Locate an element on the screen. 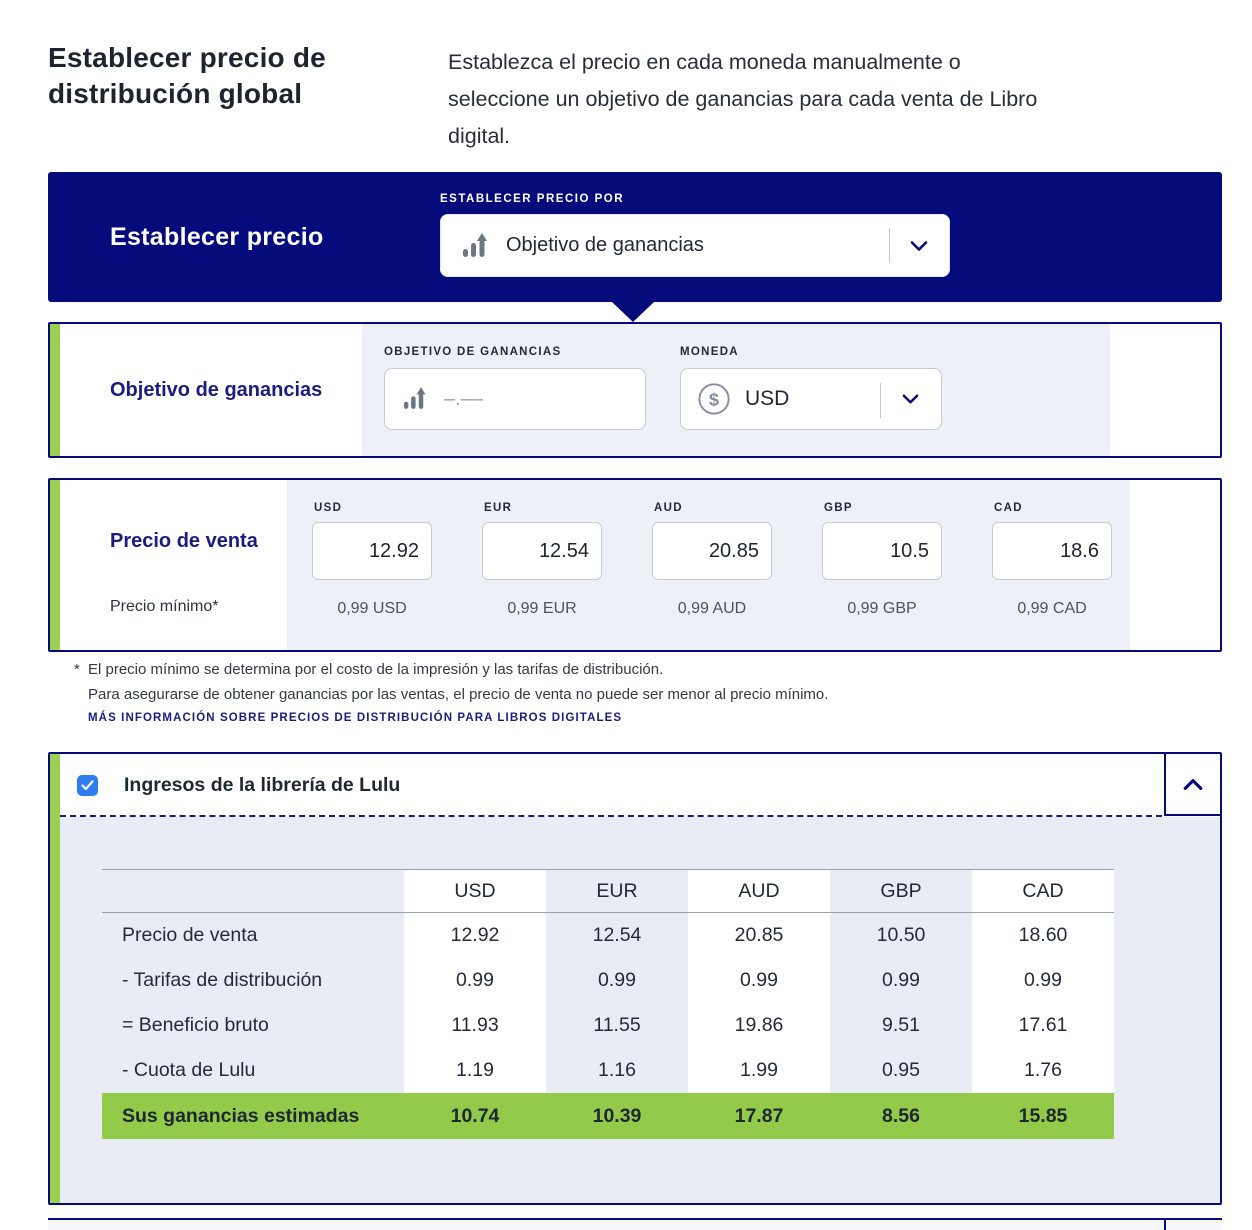  check-icon is located at coordinates (87, 784).